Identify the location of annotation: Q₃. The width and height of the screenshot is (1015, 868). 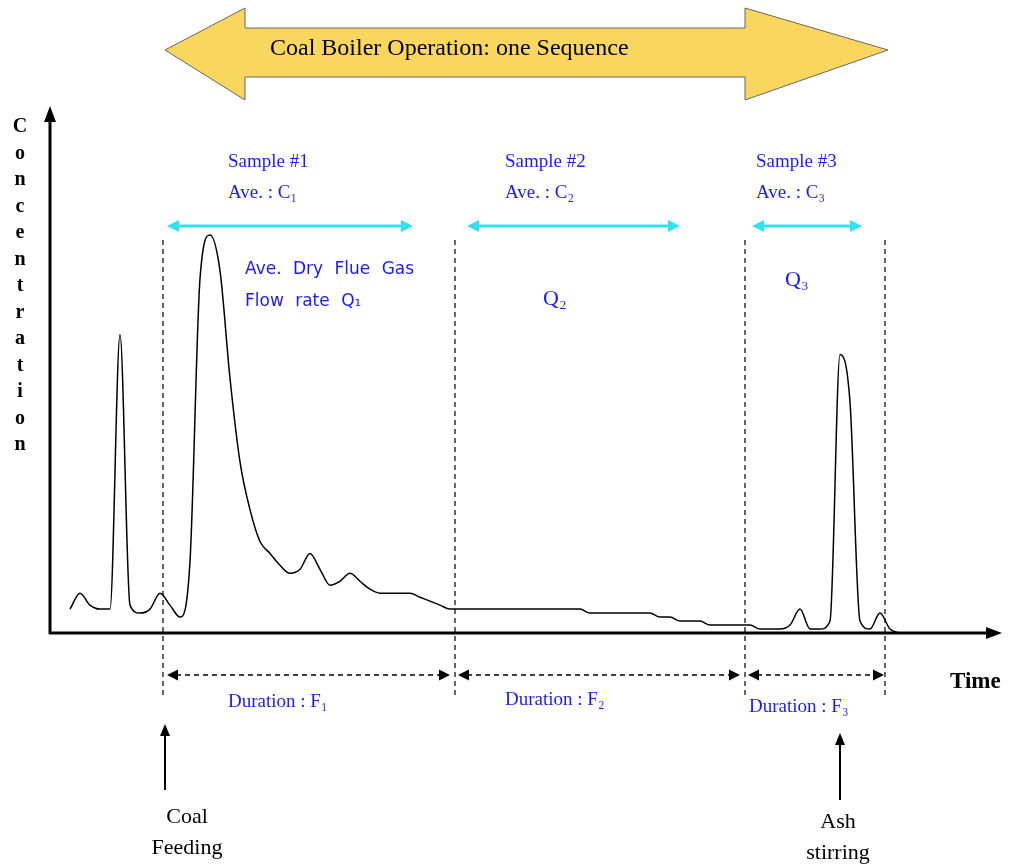
(797, 279).